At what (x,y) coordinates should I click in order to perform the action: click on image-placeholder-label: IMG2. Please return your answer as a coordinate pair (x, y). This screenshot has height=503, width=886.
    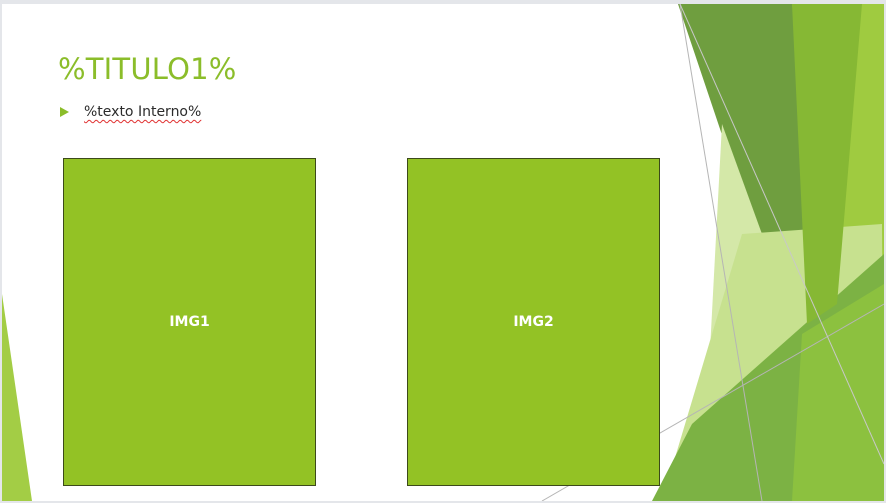
    Looking at the image, I should click on (533, 322).